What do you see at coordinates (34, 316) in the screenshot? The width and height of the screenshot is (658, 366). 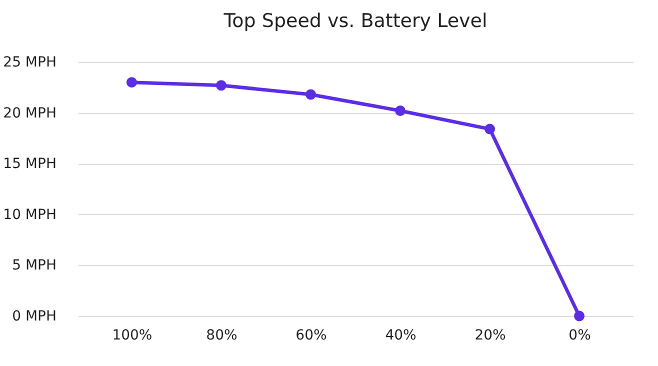 I see `y-tick-label: 0 MPH` at bounding box center [34, 316].